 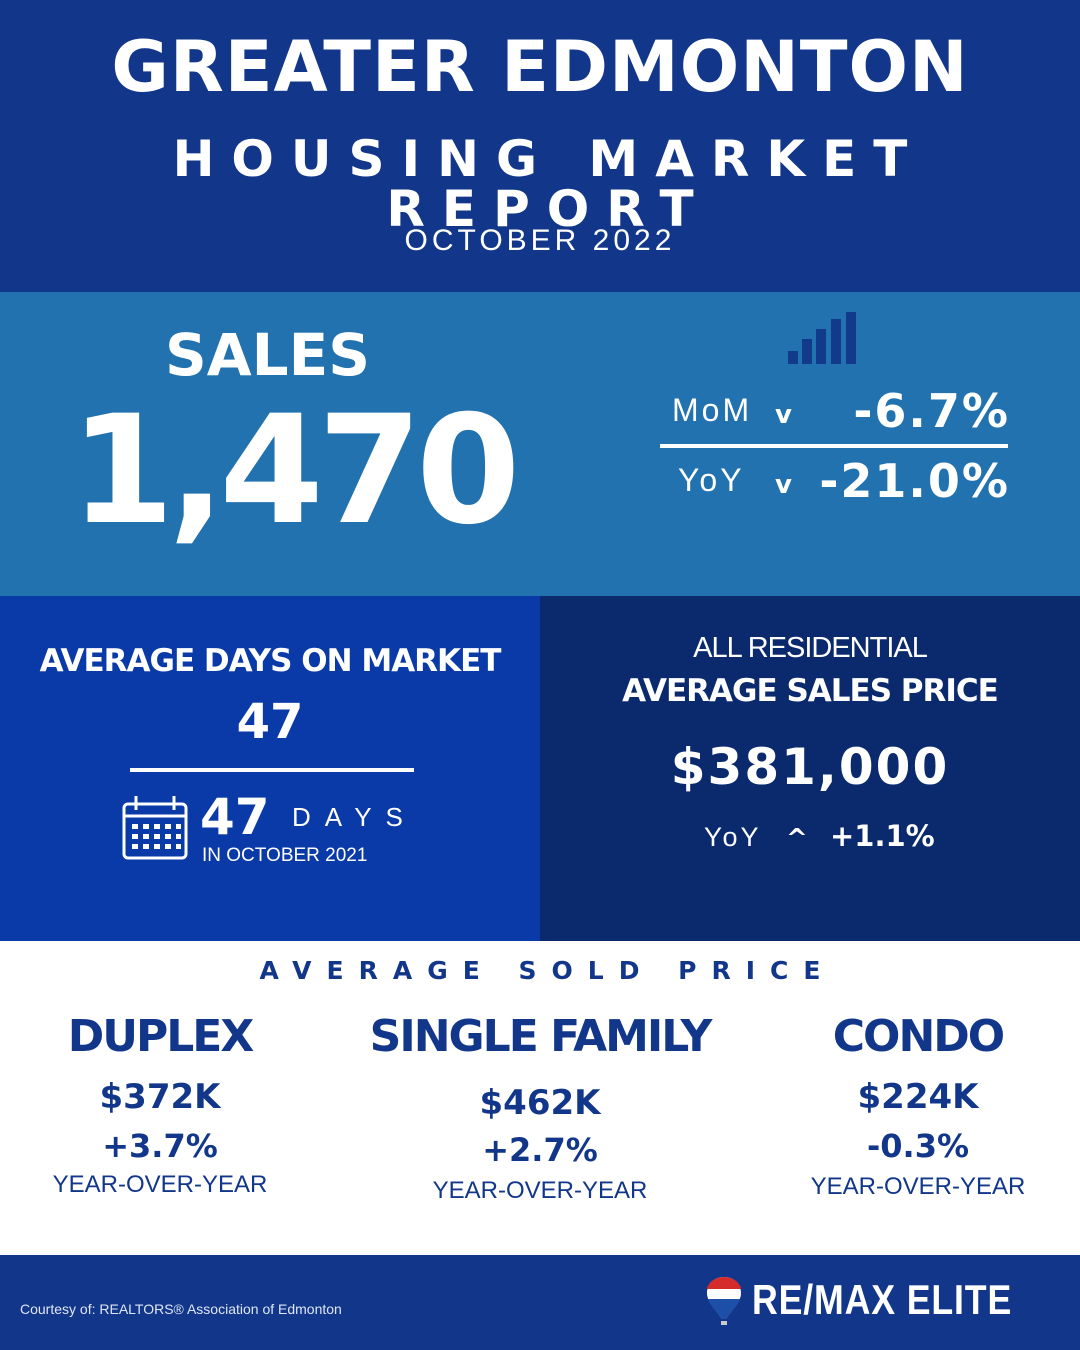 I want to click on remax-balloon-logo, so click(x=724, y=1301).